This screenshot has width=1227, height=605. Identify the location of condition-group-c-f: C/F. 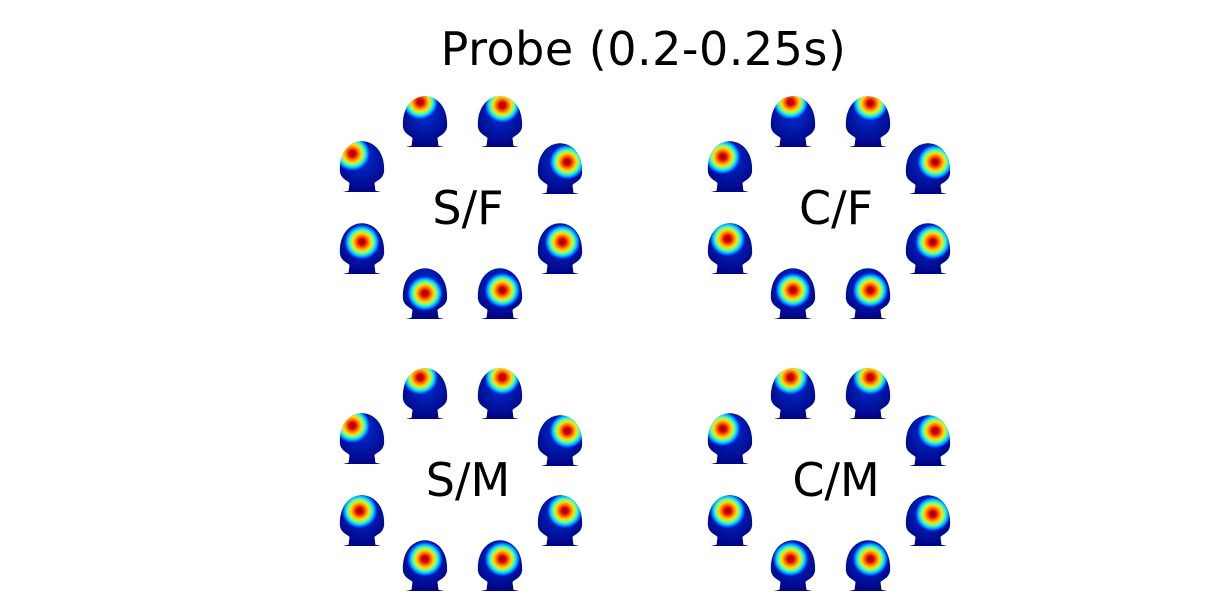
(829, 207).